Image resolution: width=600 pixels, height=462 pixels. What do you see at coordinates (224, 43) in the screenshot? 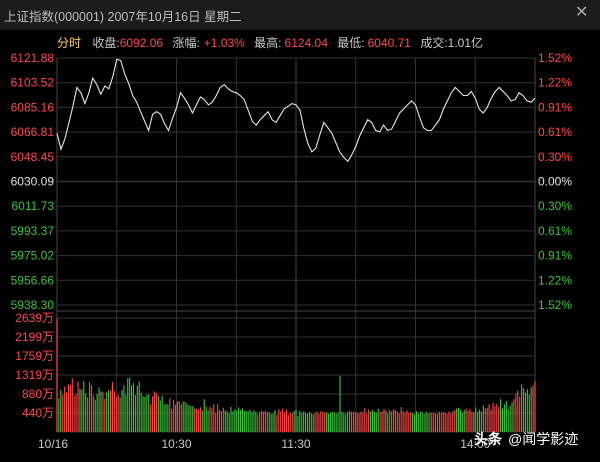
I see `change-value: +1.03%` at bounding box center [224, 43].